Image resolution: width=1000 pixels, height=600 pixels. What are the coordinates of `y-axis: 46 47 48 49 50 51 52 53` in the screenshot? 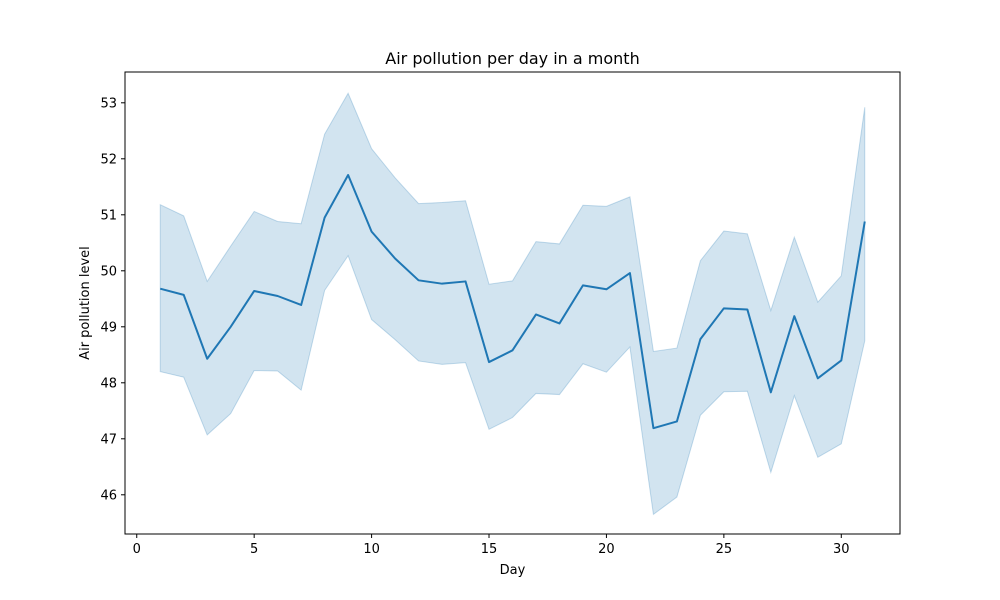 It's located at (112, 299).